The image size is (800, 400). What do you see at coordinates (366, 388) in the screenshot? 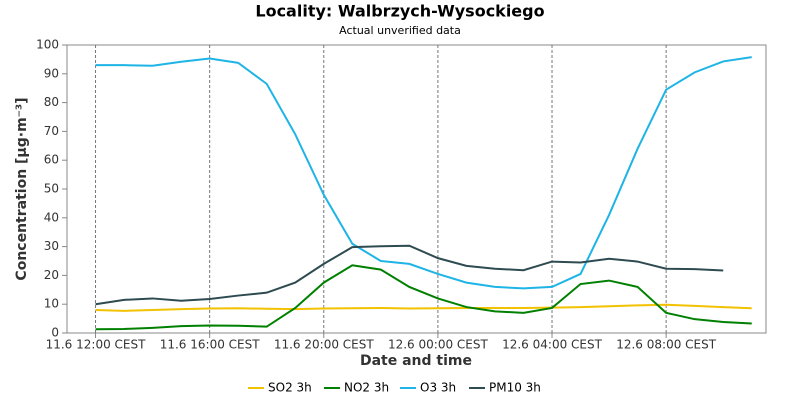
I see `legend-label: NO2 3h` at bounding box center [366, 388].